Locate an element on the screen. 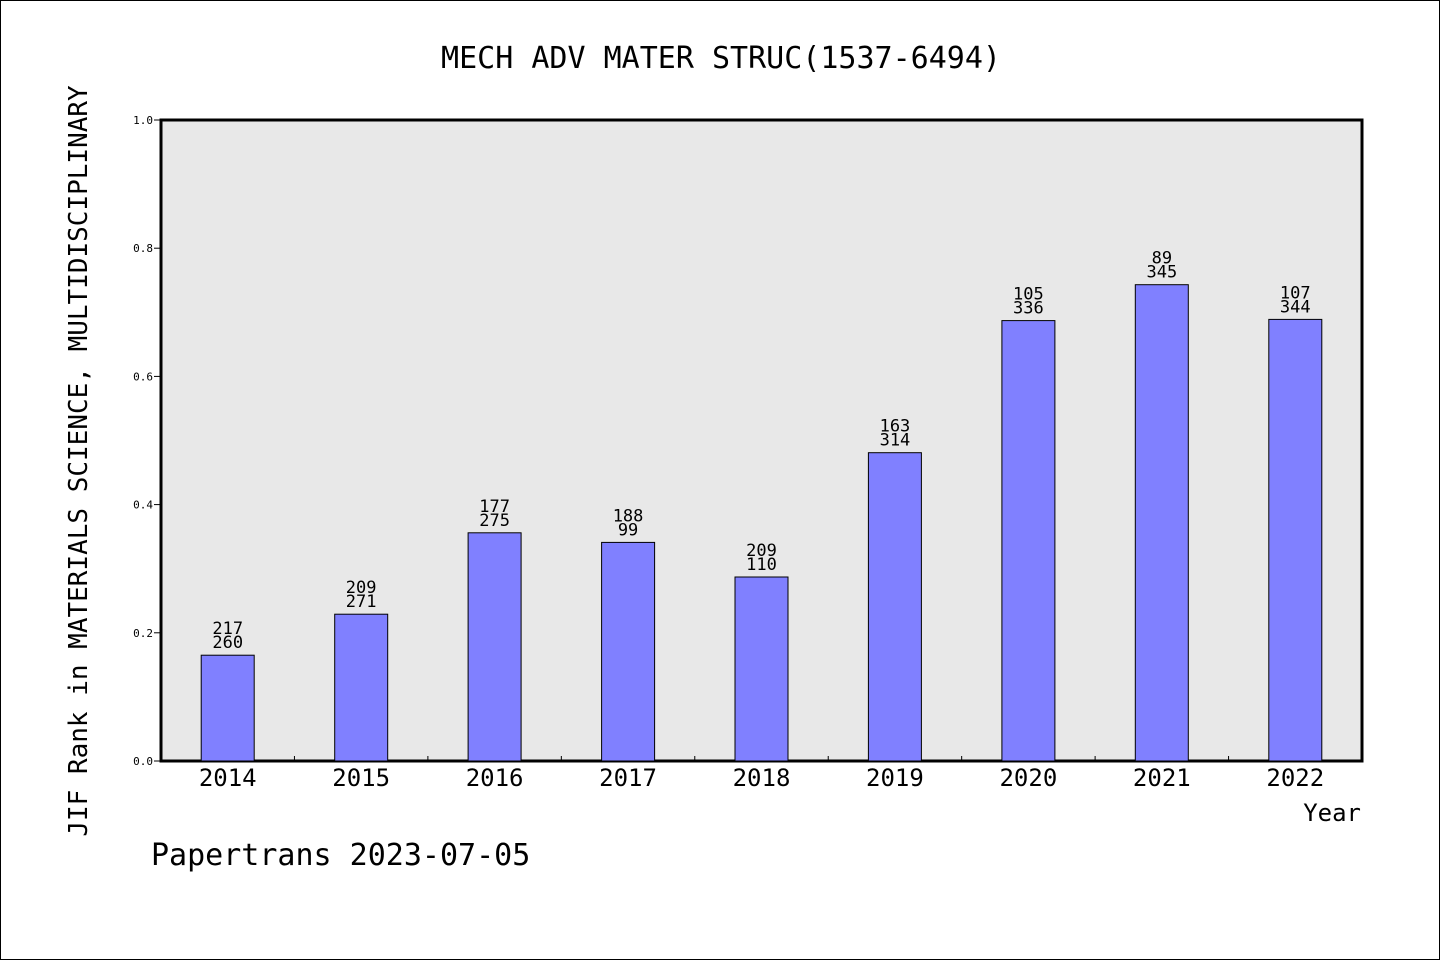 This screenshot has height=961, width=1440. x-tick-label-2022: 2022 is located at coordinates (1295, 778).